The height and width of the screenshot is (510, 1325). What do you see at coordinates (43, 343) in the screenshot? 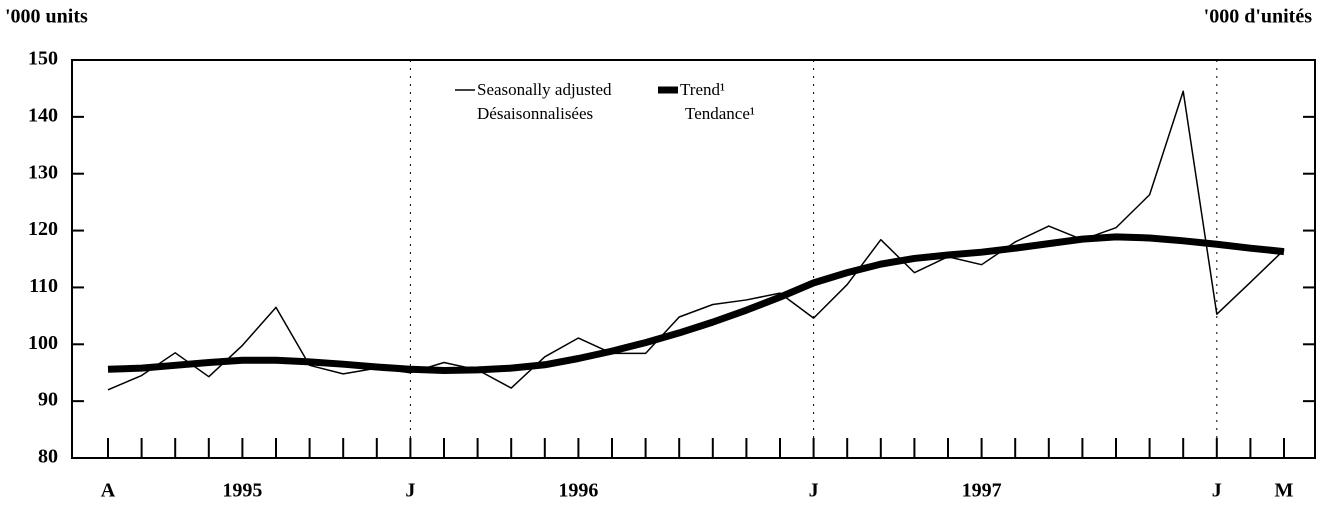
I see `y-tick-label: 100` at bounding box center [43, 343].